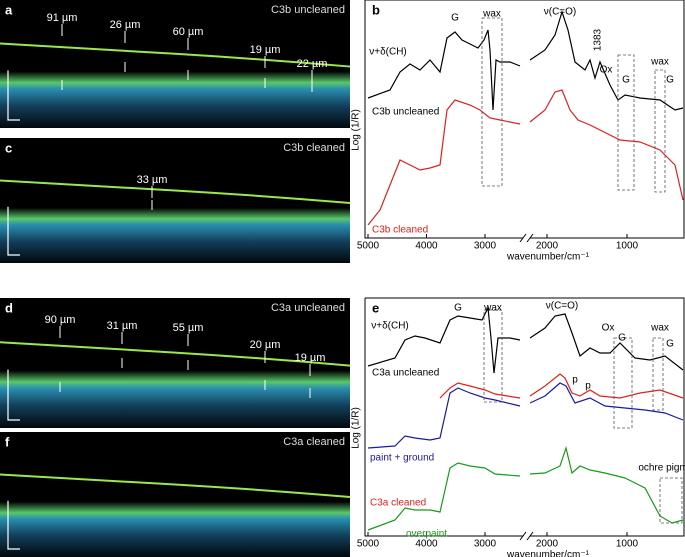  What do you see at coordinates (308, 308) in the screenshot?
I see `panel-caption: C3a uncleaned` at bounding box center [308, 308].